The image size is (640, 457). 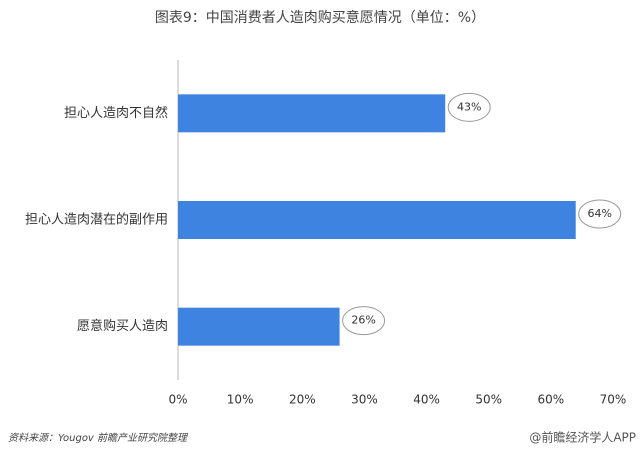 I want to click on y-tick-label: 担心人造肉不自然, so click(x=116, y=113).